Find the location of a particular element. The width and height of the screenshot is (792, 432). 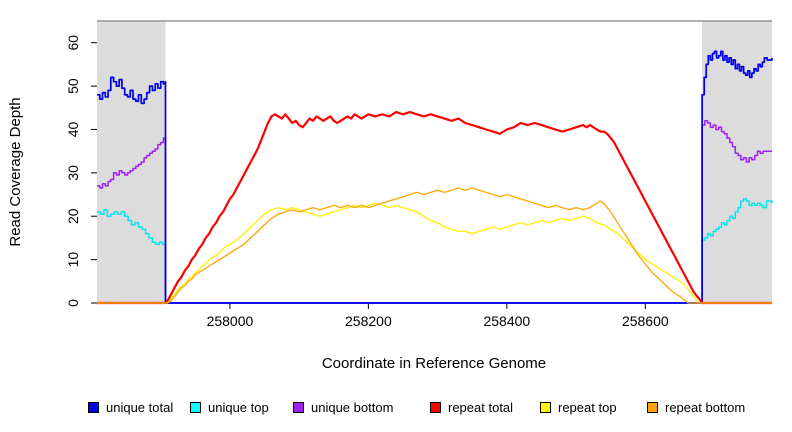

legend-item-repeat-total: repeat total is located at coordinates (471, 407).